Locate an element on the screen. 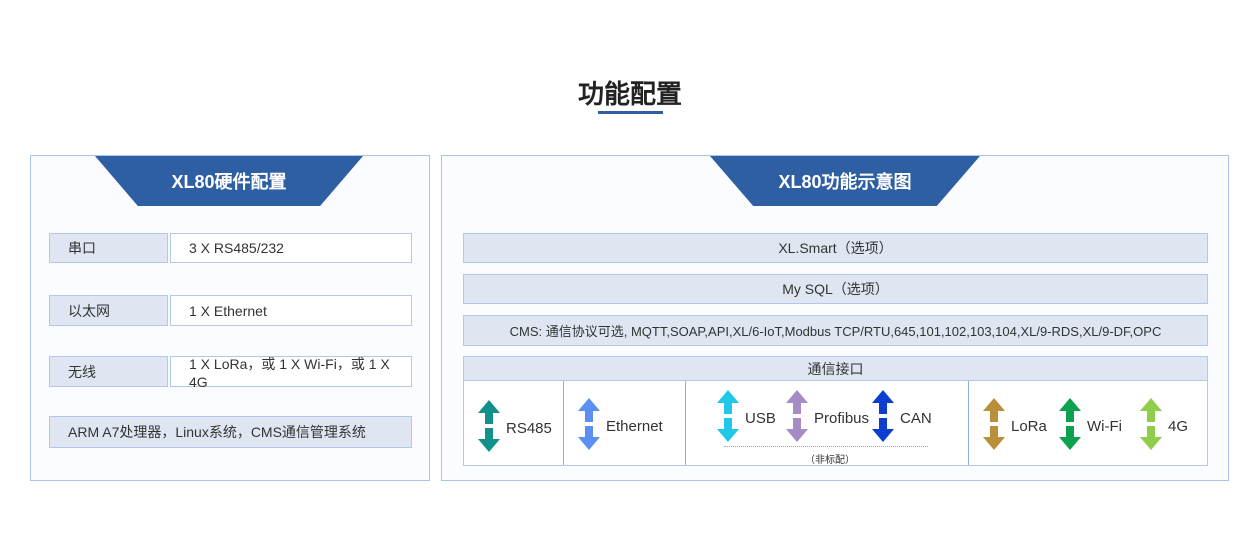 Image resolution: width=1260 pixels, height=533 pixels. bar-mysql: My SQL（选项） is located at coordinates (835, 289).